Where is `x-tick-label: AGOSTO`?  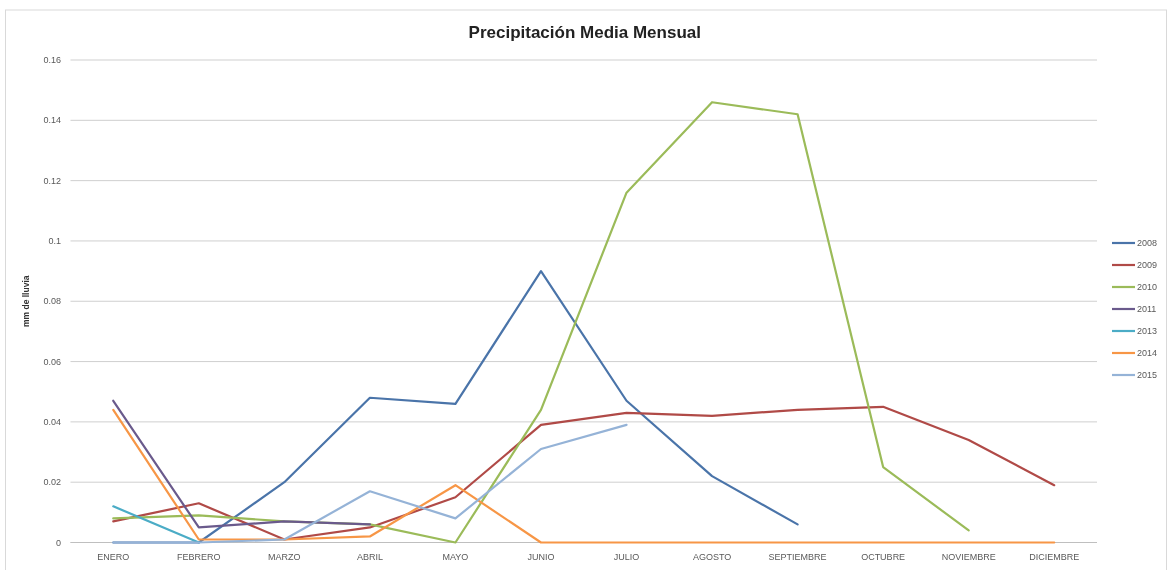
x-tick-label: AGOSTO is located at coordinates (712, 557).